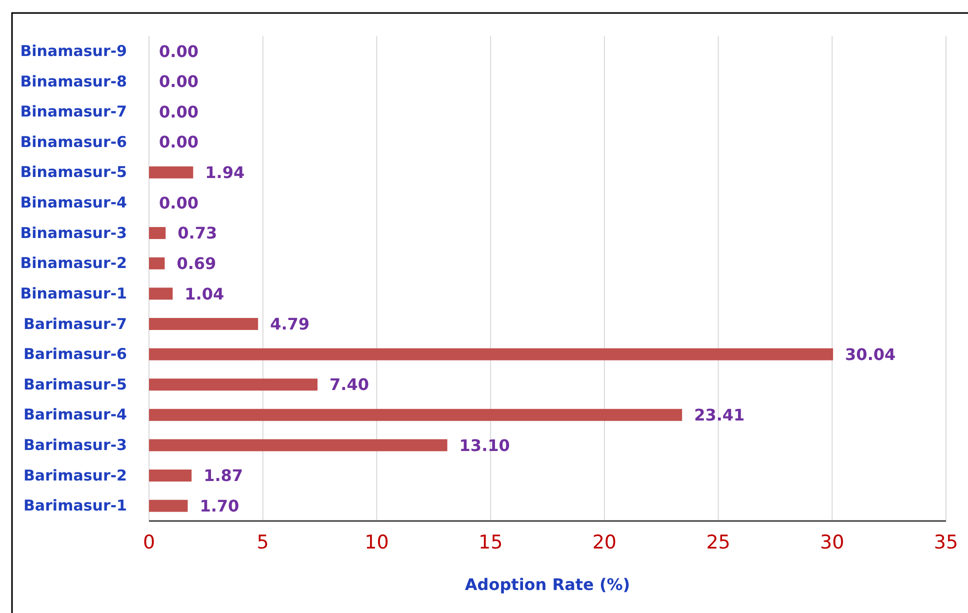 The image size is (968, 613). I want to click on y-tick-label: Barimasur-7, so click(75, 323).